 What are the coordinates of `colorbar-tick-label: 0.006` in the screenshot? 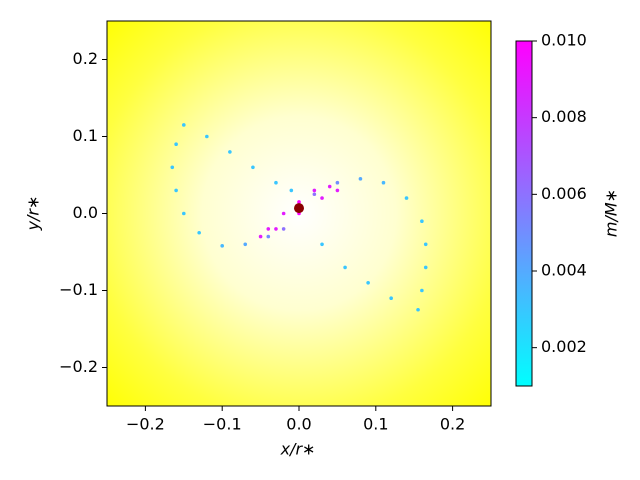 It's located at (564, 193).